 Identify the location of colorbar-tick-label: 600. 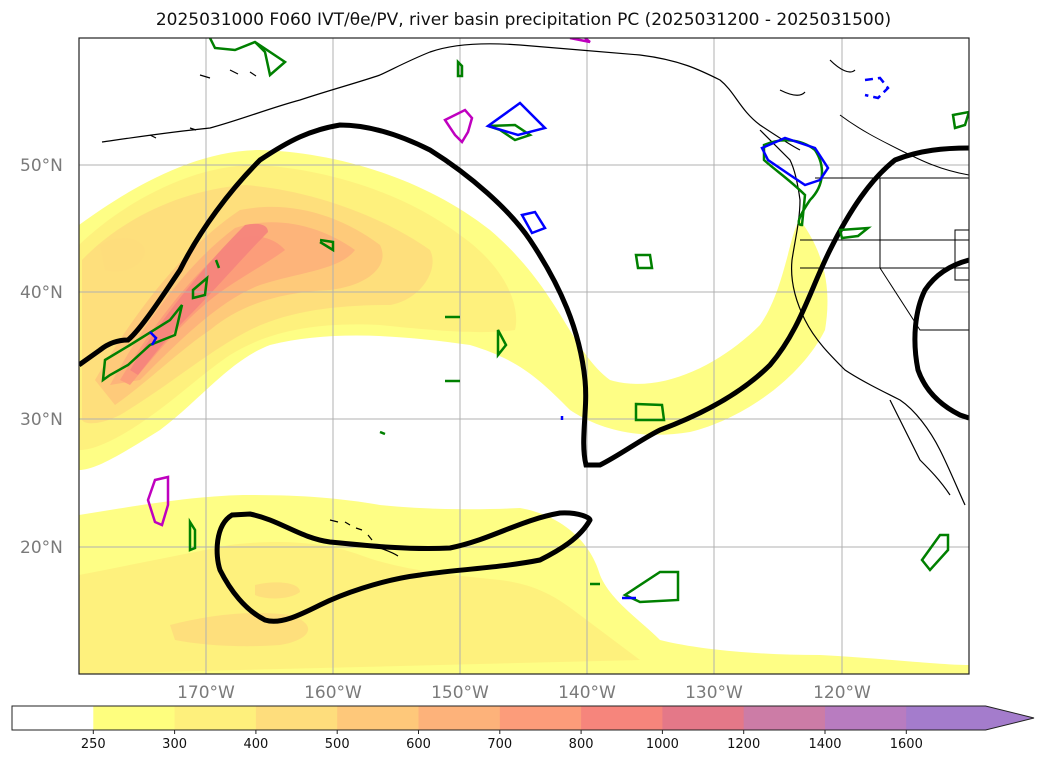
(418, 744).